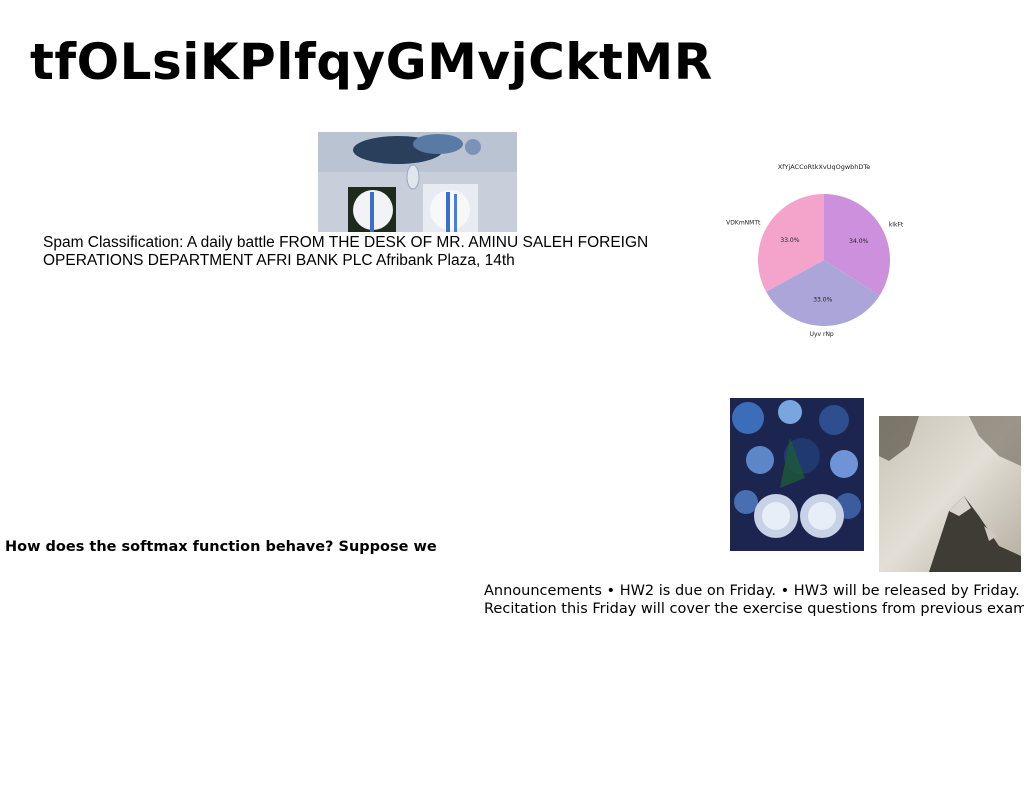  What do you see at coordinates (822, 300) in the screenshot?
I see `pie-value-label-2: 33.0%` at bounding box center [822, 300].